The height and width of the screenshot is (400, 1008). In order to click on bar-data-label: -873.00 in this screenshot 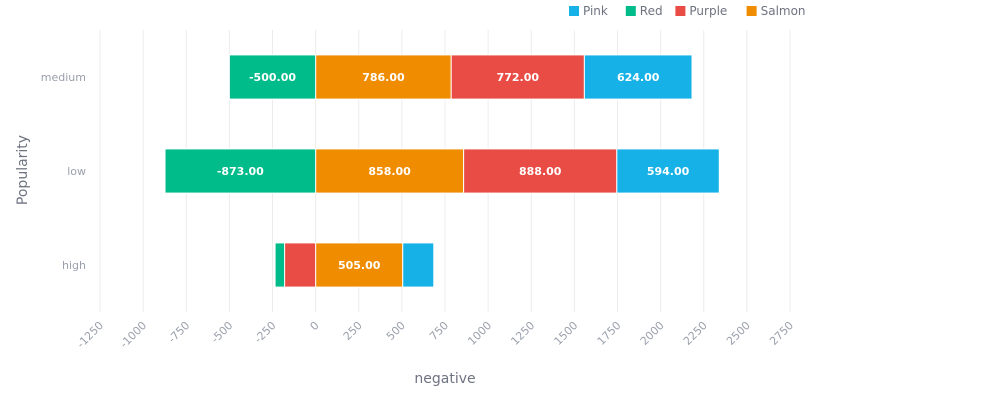, I will do `click(240, 171)`.